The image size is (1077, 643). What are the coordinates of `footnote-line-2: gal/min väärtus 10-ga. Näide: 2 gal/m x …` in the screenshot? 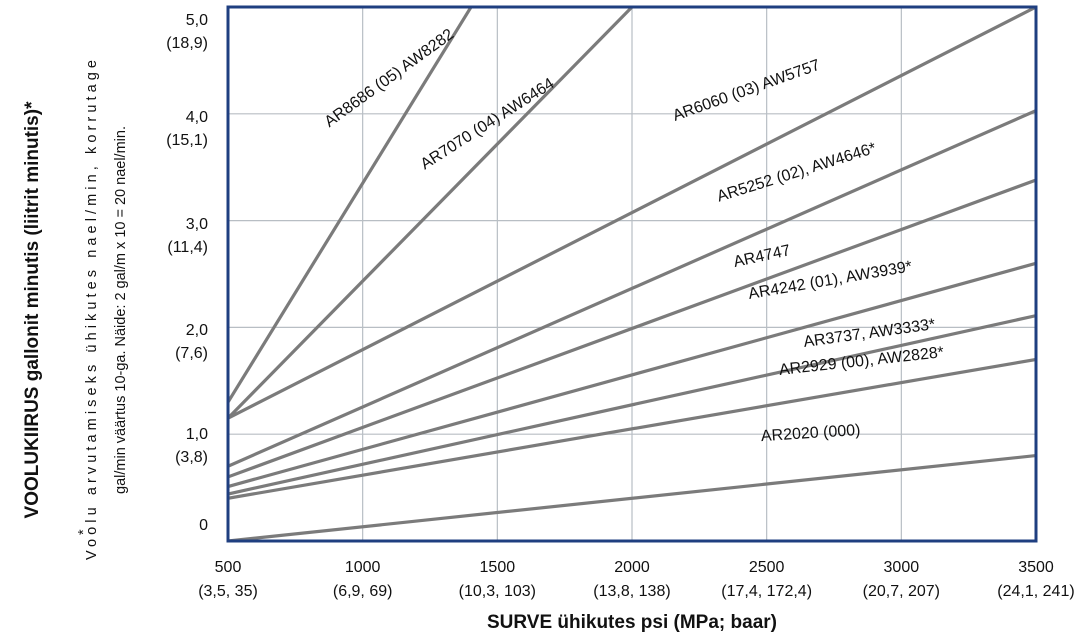 It's located at (121, 310).